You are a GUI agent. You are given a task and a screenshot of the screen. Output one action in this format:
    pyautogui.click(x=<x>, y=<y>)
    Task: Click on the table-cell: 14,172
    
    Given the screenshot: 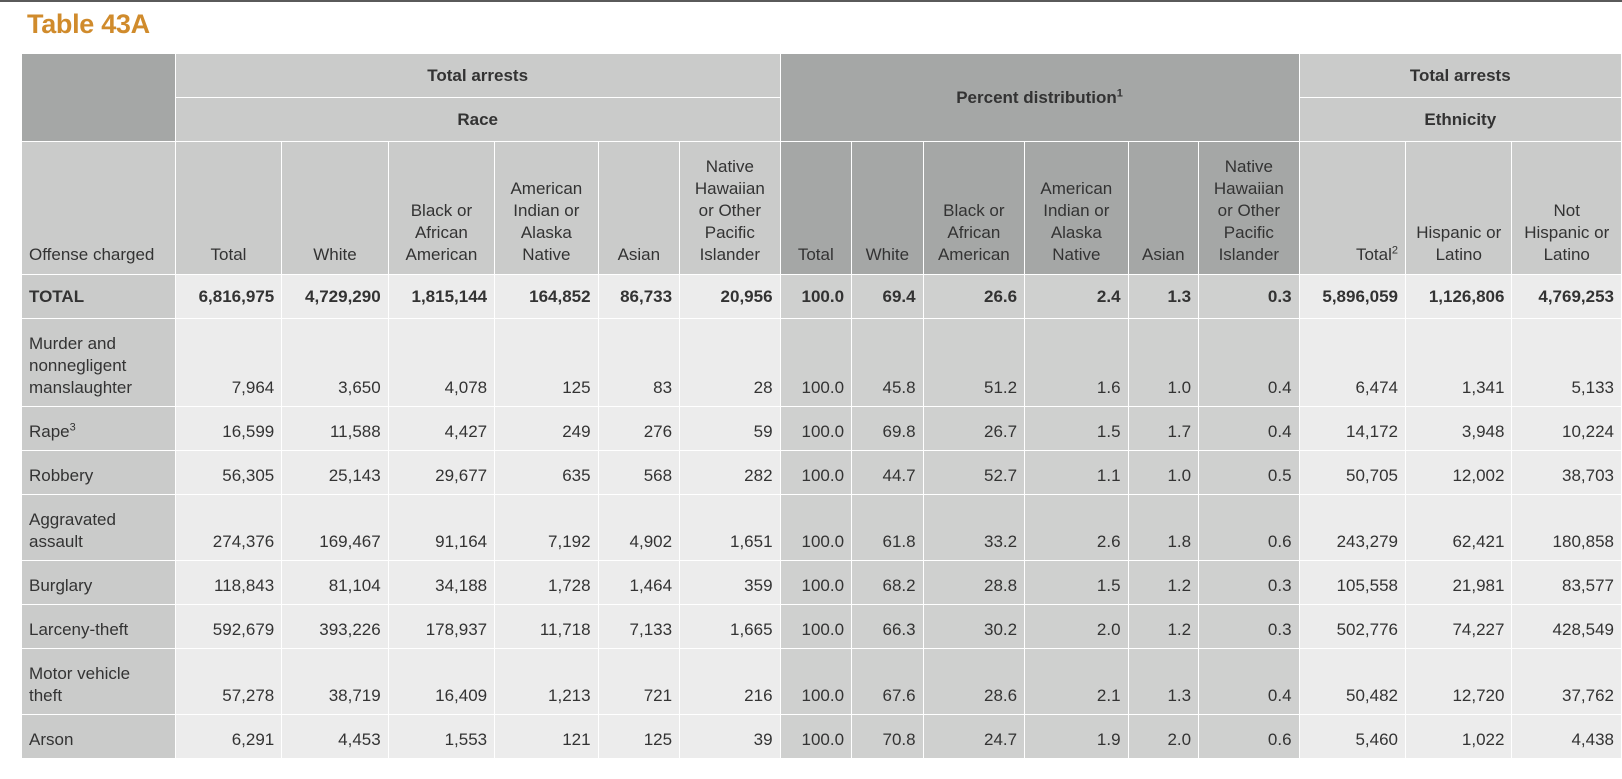 What is the action you would take?
    pyautogui.click(x=1352, y=428)
    